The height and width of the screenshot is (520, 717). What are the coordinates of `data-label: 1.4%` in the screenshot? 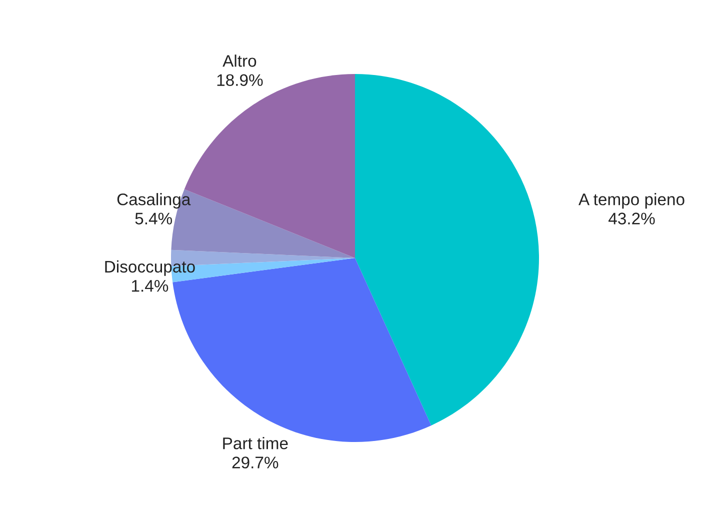 It's located at (150, 286).